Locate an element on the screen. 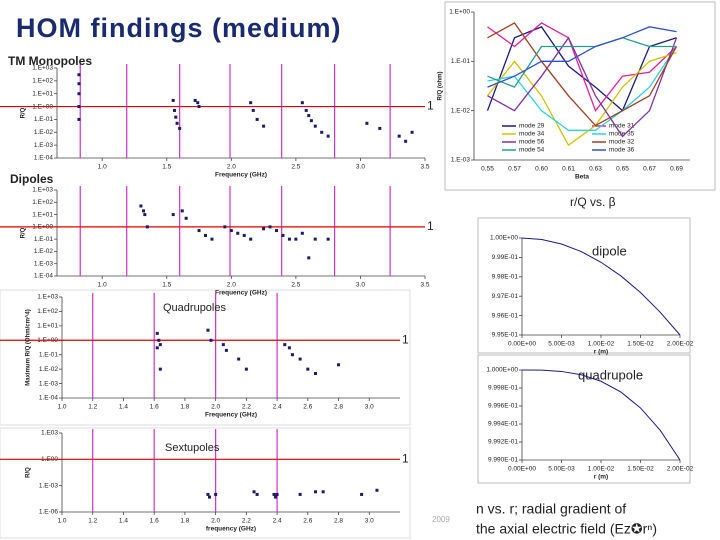 Image resolution: width=720 pixels, height=540 pixels. x-tick-label: 2.4 is located at coordinates (277, 521).